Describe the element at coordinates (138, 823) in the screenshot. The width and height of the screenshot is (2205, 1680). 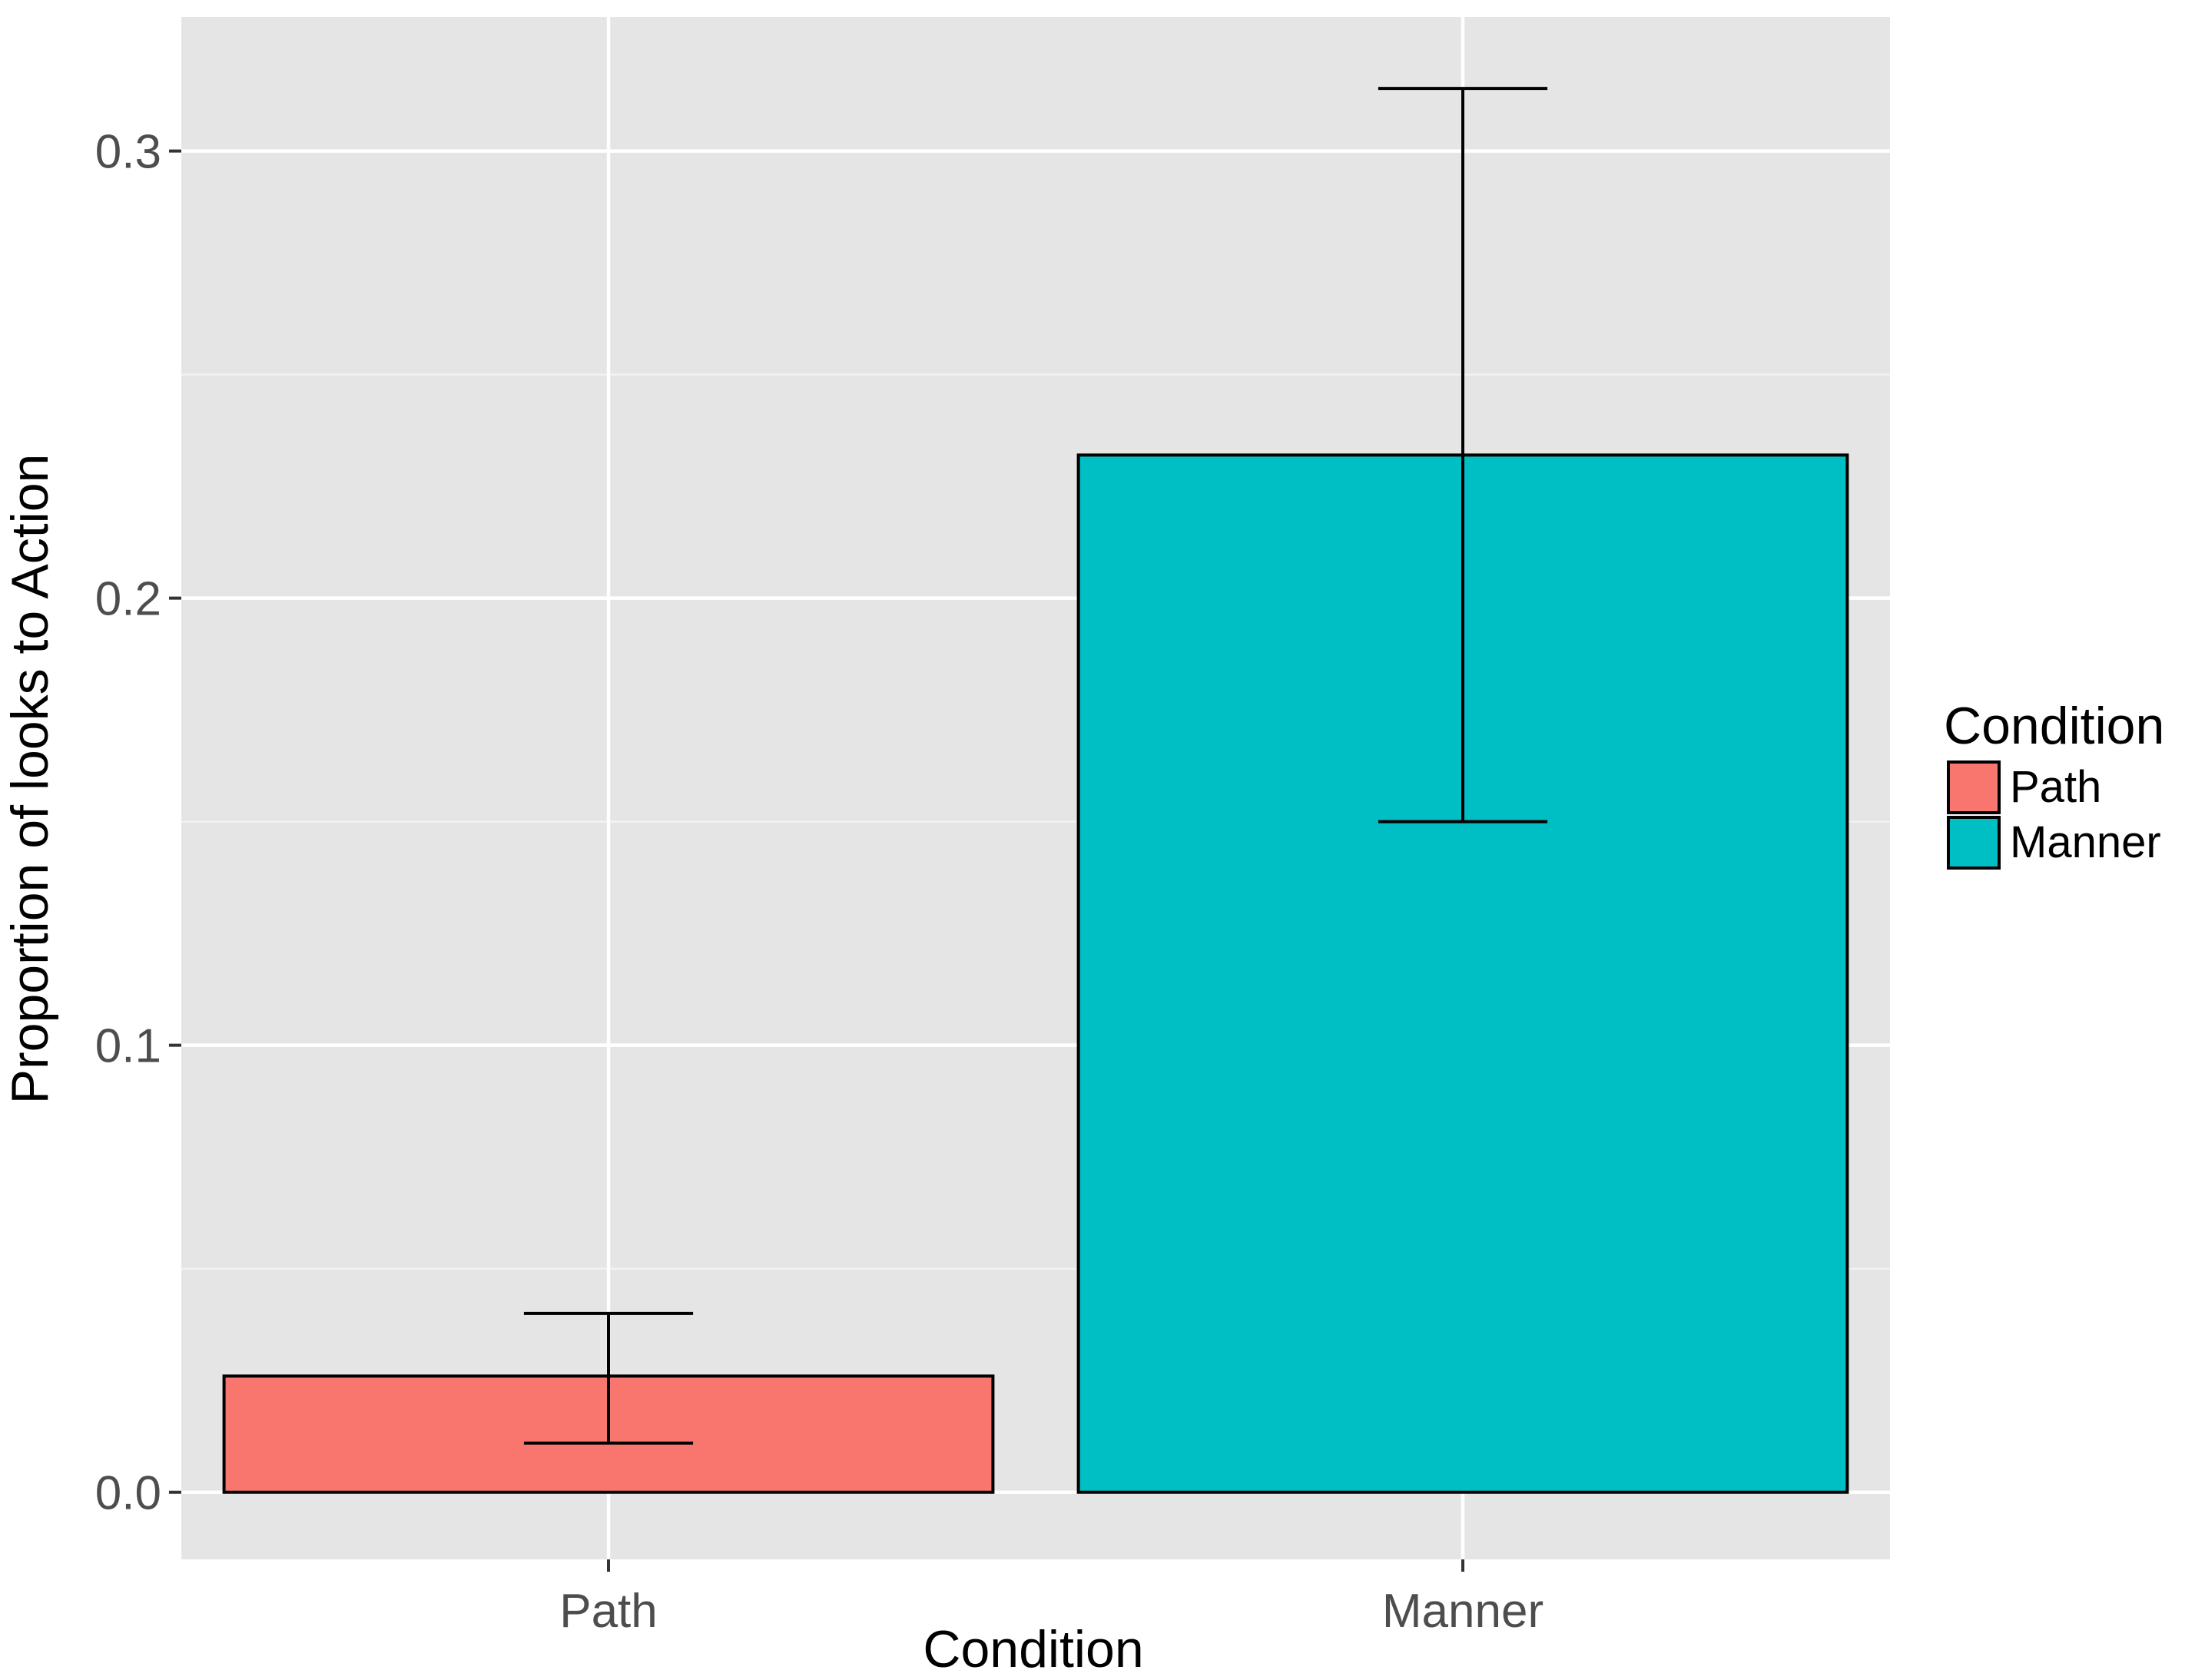
I see `y-axis: 0.0 0.1 0.2 0.3` at that location.